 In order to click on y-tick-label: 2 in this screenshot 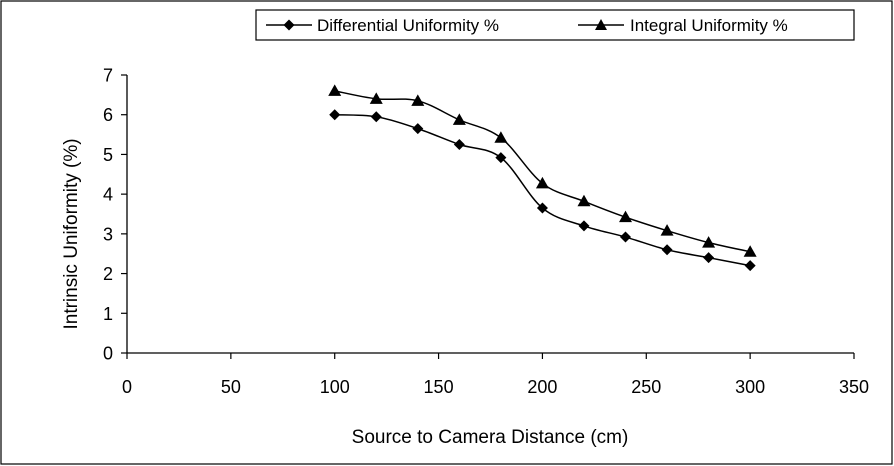, I will do `click(108, 274)`.